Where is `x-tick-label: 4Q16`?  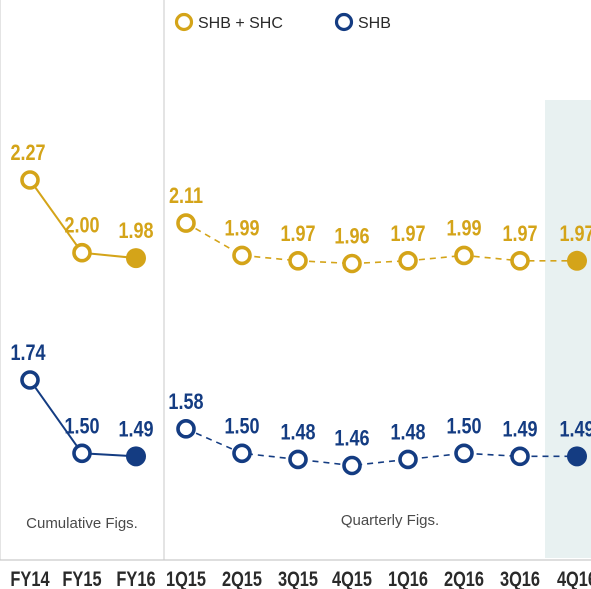
x-tick-label: 4Q16 is located at coordinates (574, 578).